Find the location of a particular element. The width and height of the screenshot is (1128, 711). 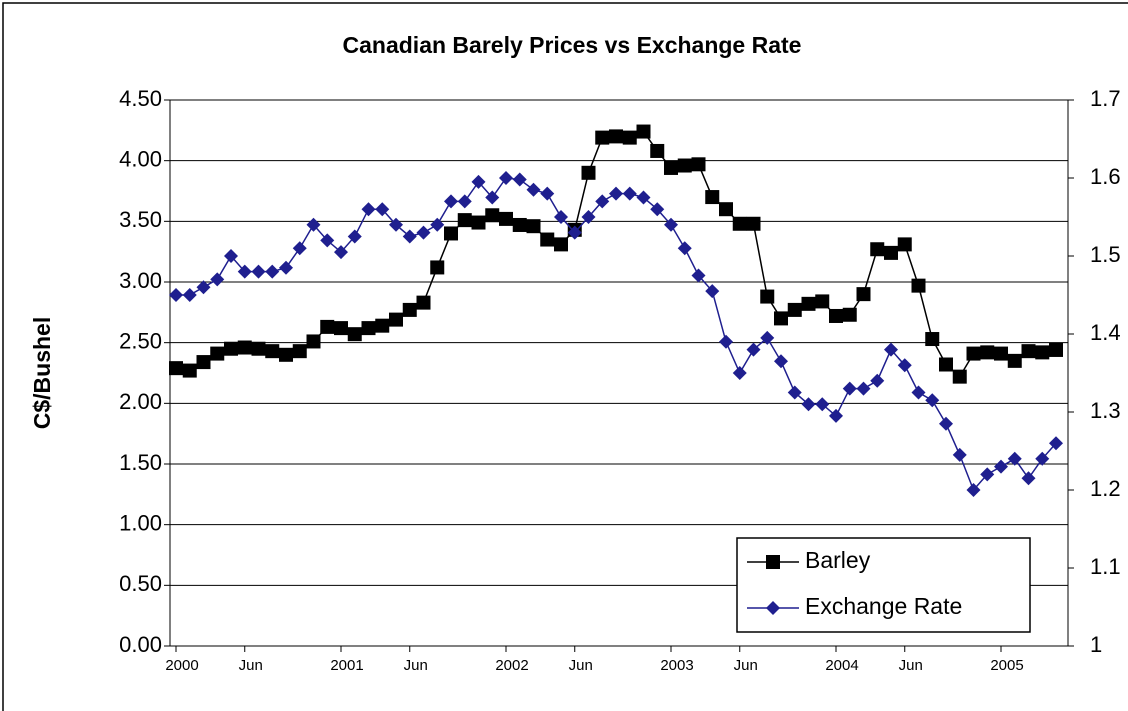

y2-tick-label: 1 is located at coordinates (1096, 644).